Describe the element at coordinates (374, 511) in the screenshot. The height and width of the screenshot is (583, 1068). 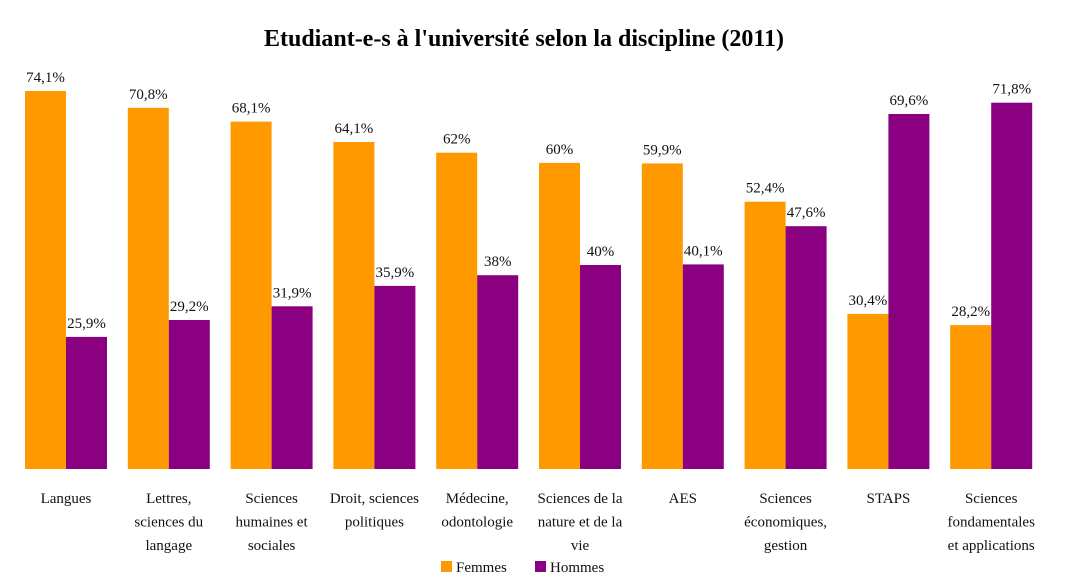
I see `category-label-3: Droit, sciences politiques` at that location.